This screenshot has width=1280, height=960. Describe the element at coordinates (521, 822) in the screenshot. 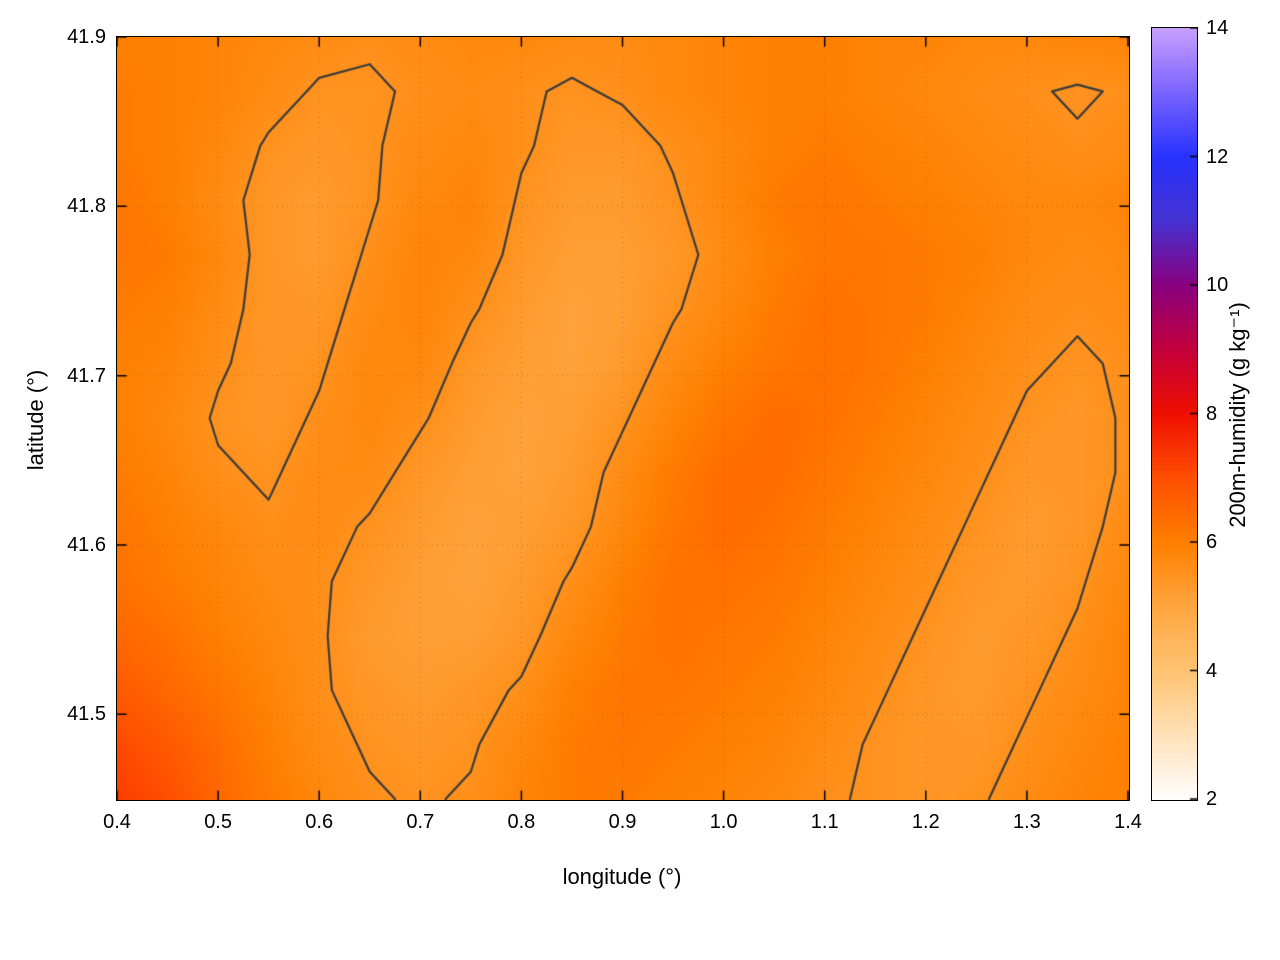

I see `x-tick-label: 0.8` at that location.